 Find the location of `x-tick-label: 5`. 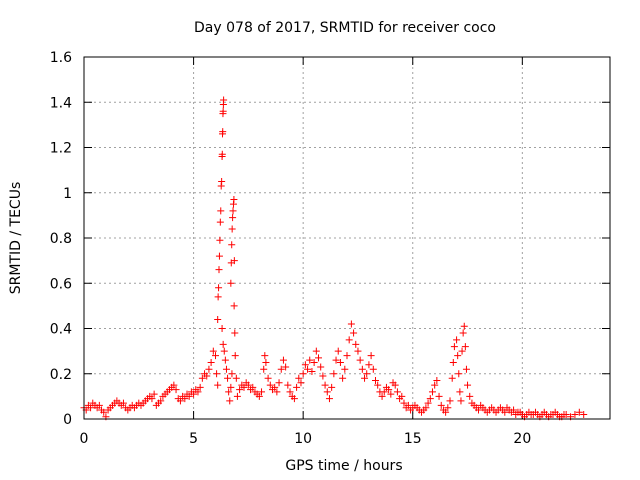

x-tick-label: 5 is located at coordinates (193, 439).